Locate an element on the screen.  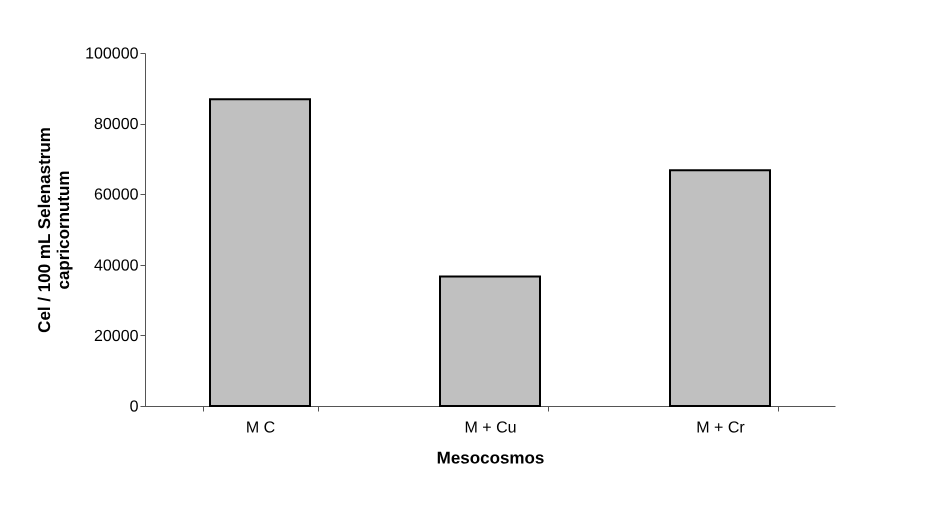
x-tick-label: M C is located at coordinates (261, 428).